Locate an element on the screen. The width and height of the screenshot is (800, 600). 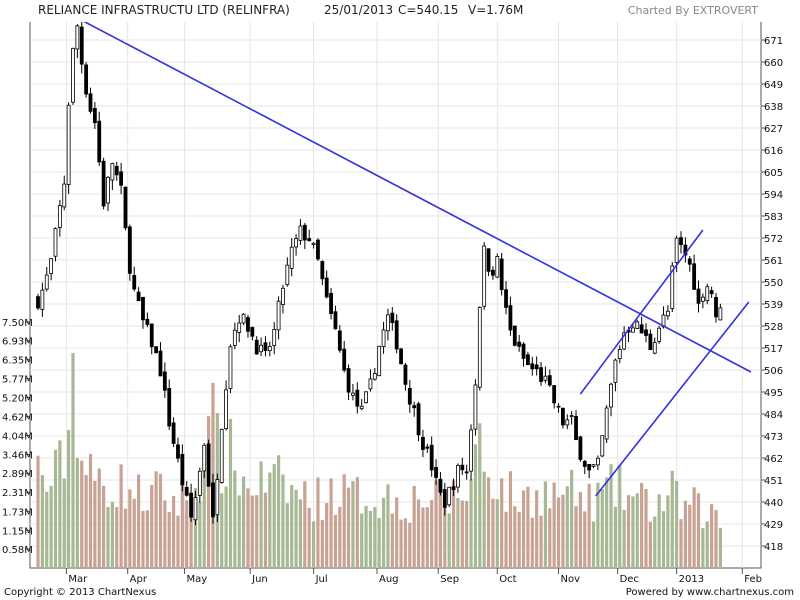
price-tick-label: 649 is located at coordinates (773, 85).